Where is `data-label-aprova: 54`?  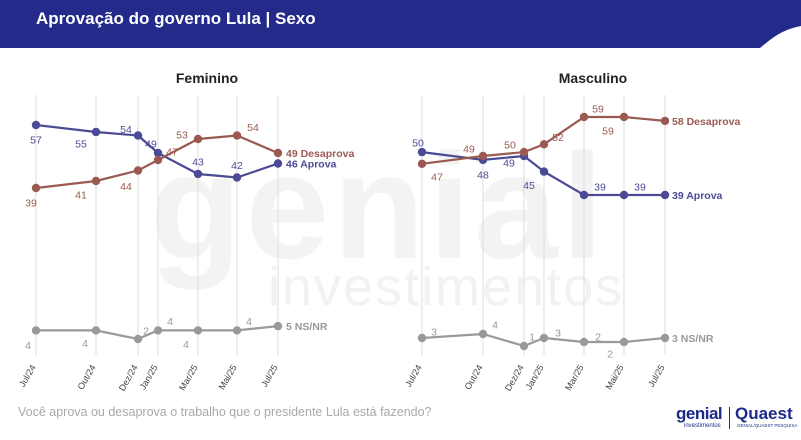 data-label-aprova: 54 is located at coordinates (126, 130).